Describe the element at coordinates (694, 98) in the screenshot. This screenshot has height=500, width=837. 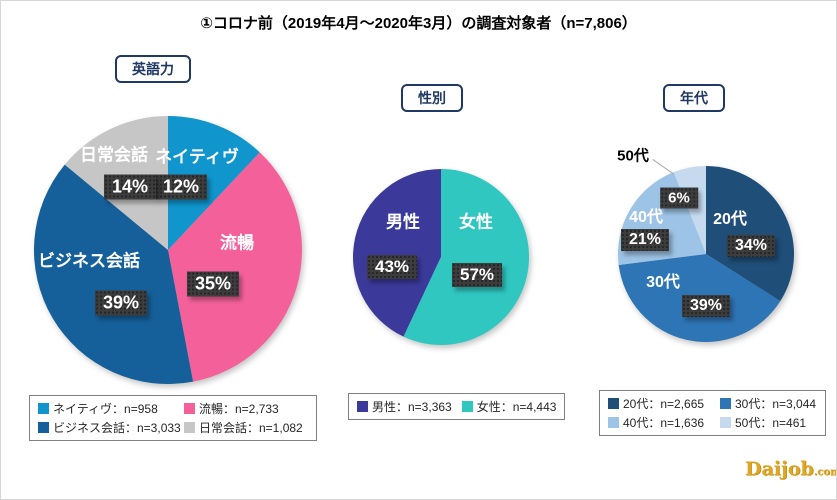
I see `header-age-group: 年代` at that location.